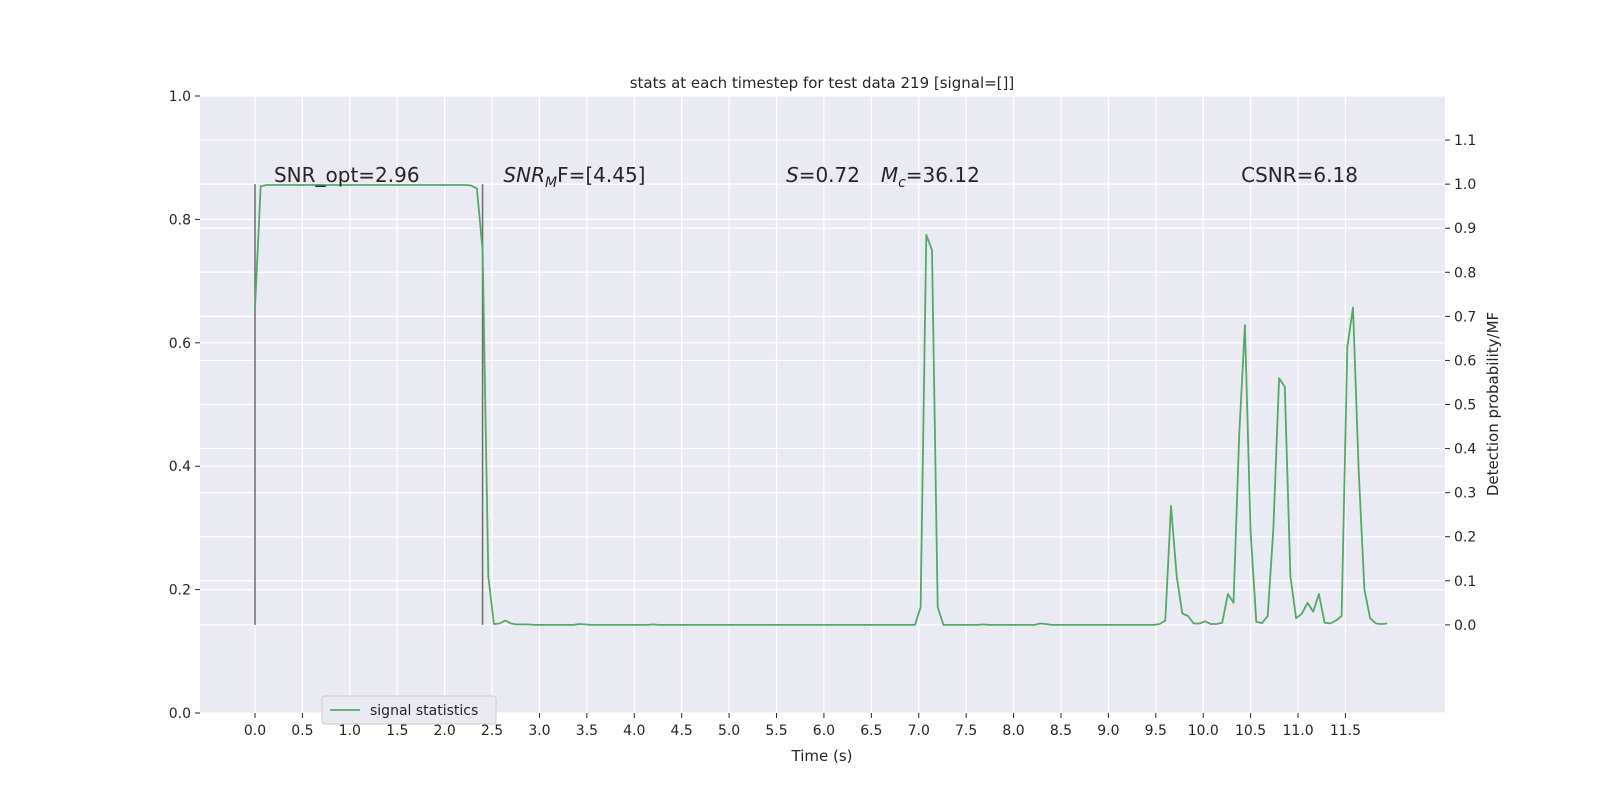  What do you see at coordinates (539, 731) in the screenshot?
I see `x-tick-label: 3.0` at bounding box center [539, 731].